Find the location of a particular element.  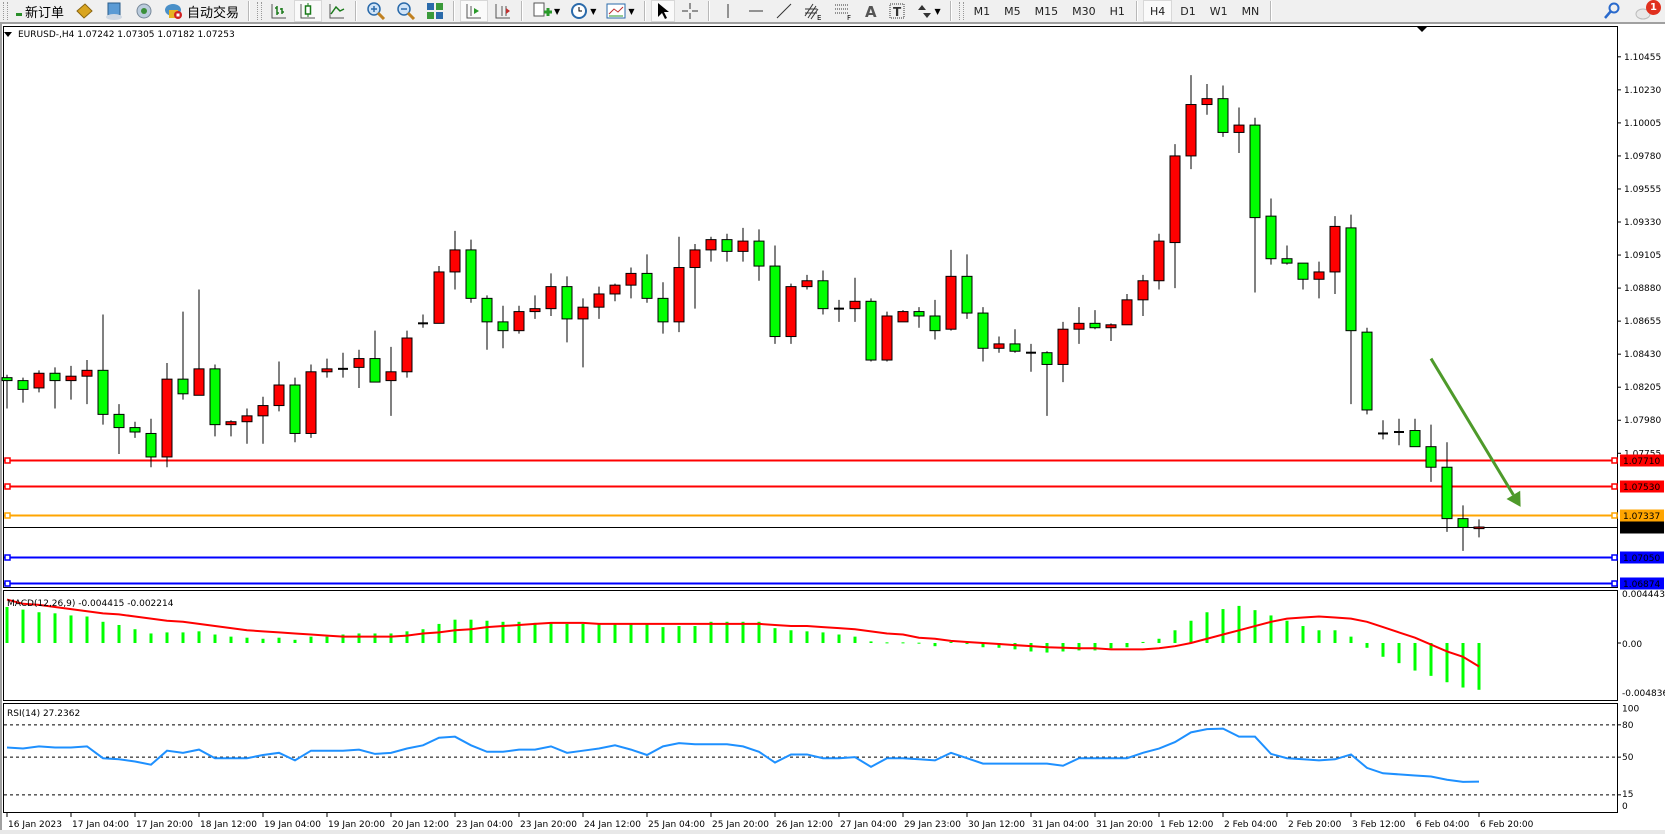

toolbar-separator is located at coordinates (1271, 11).